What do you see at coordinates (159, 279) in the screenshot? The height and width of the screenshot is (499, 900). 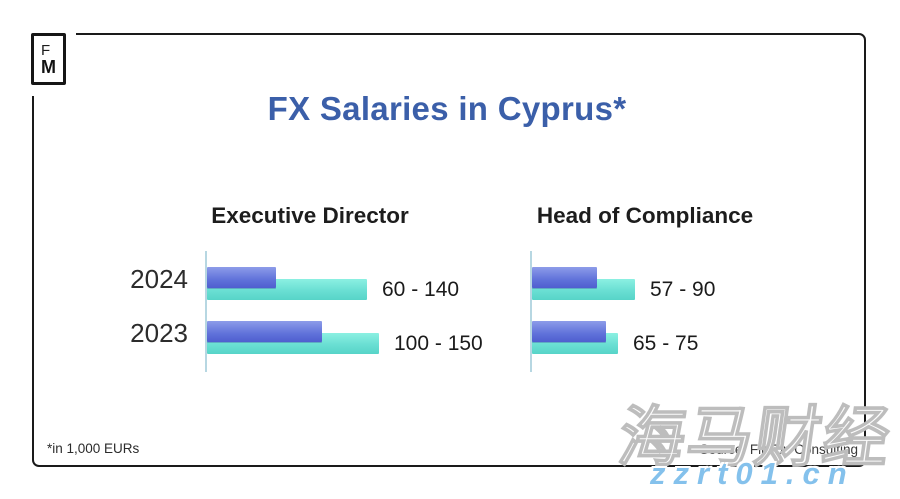 I see `year-label-2024: 2024` at bounding box center [159, 279].